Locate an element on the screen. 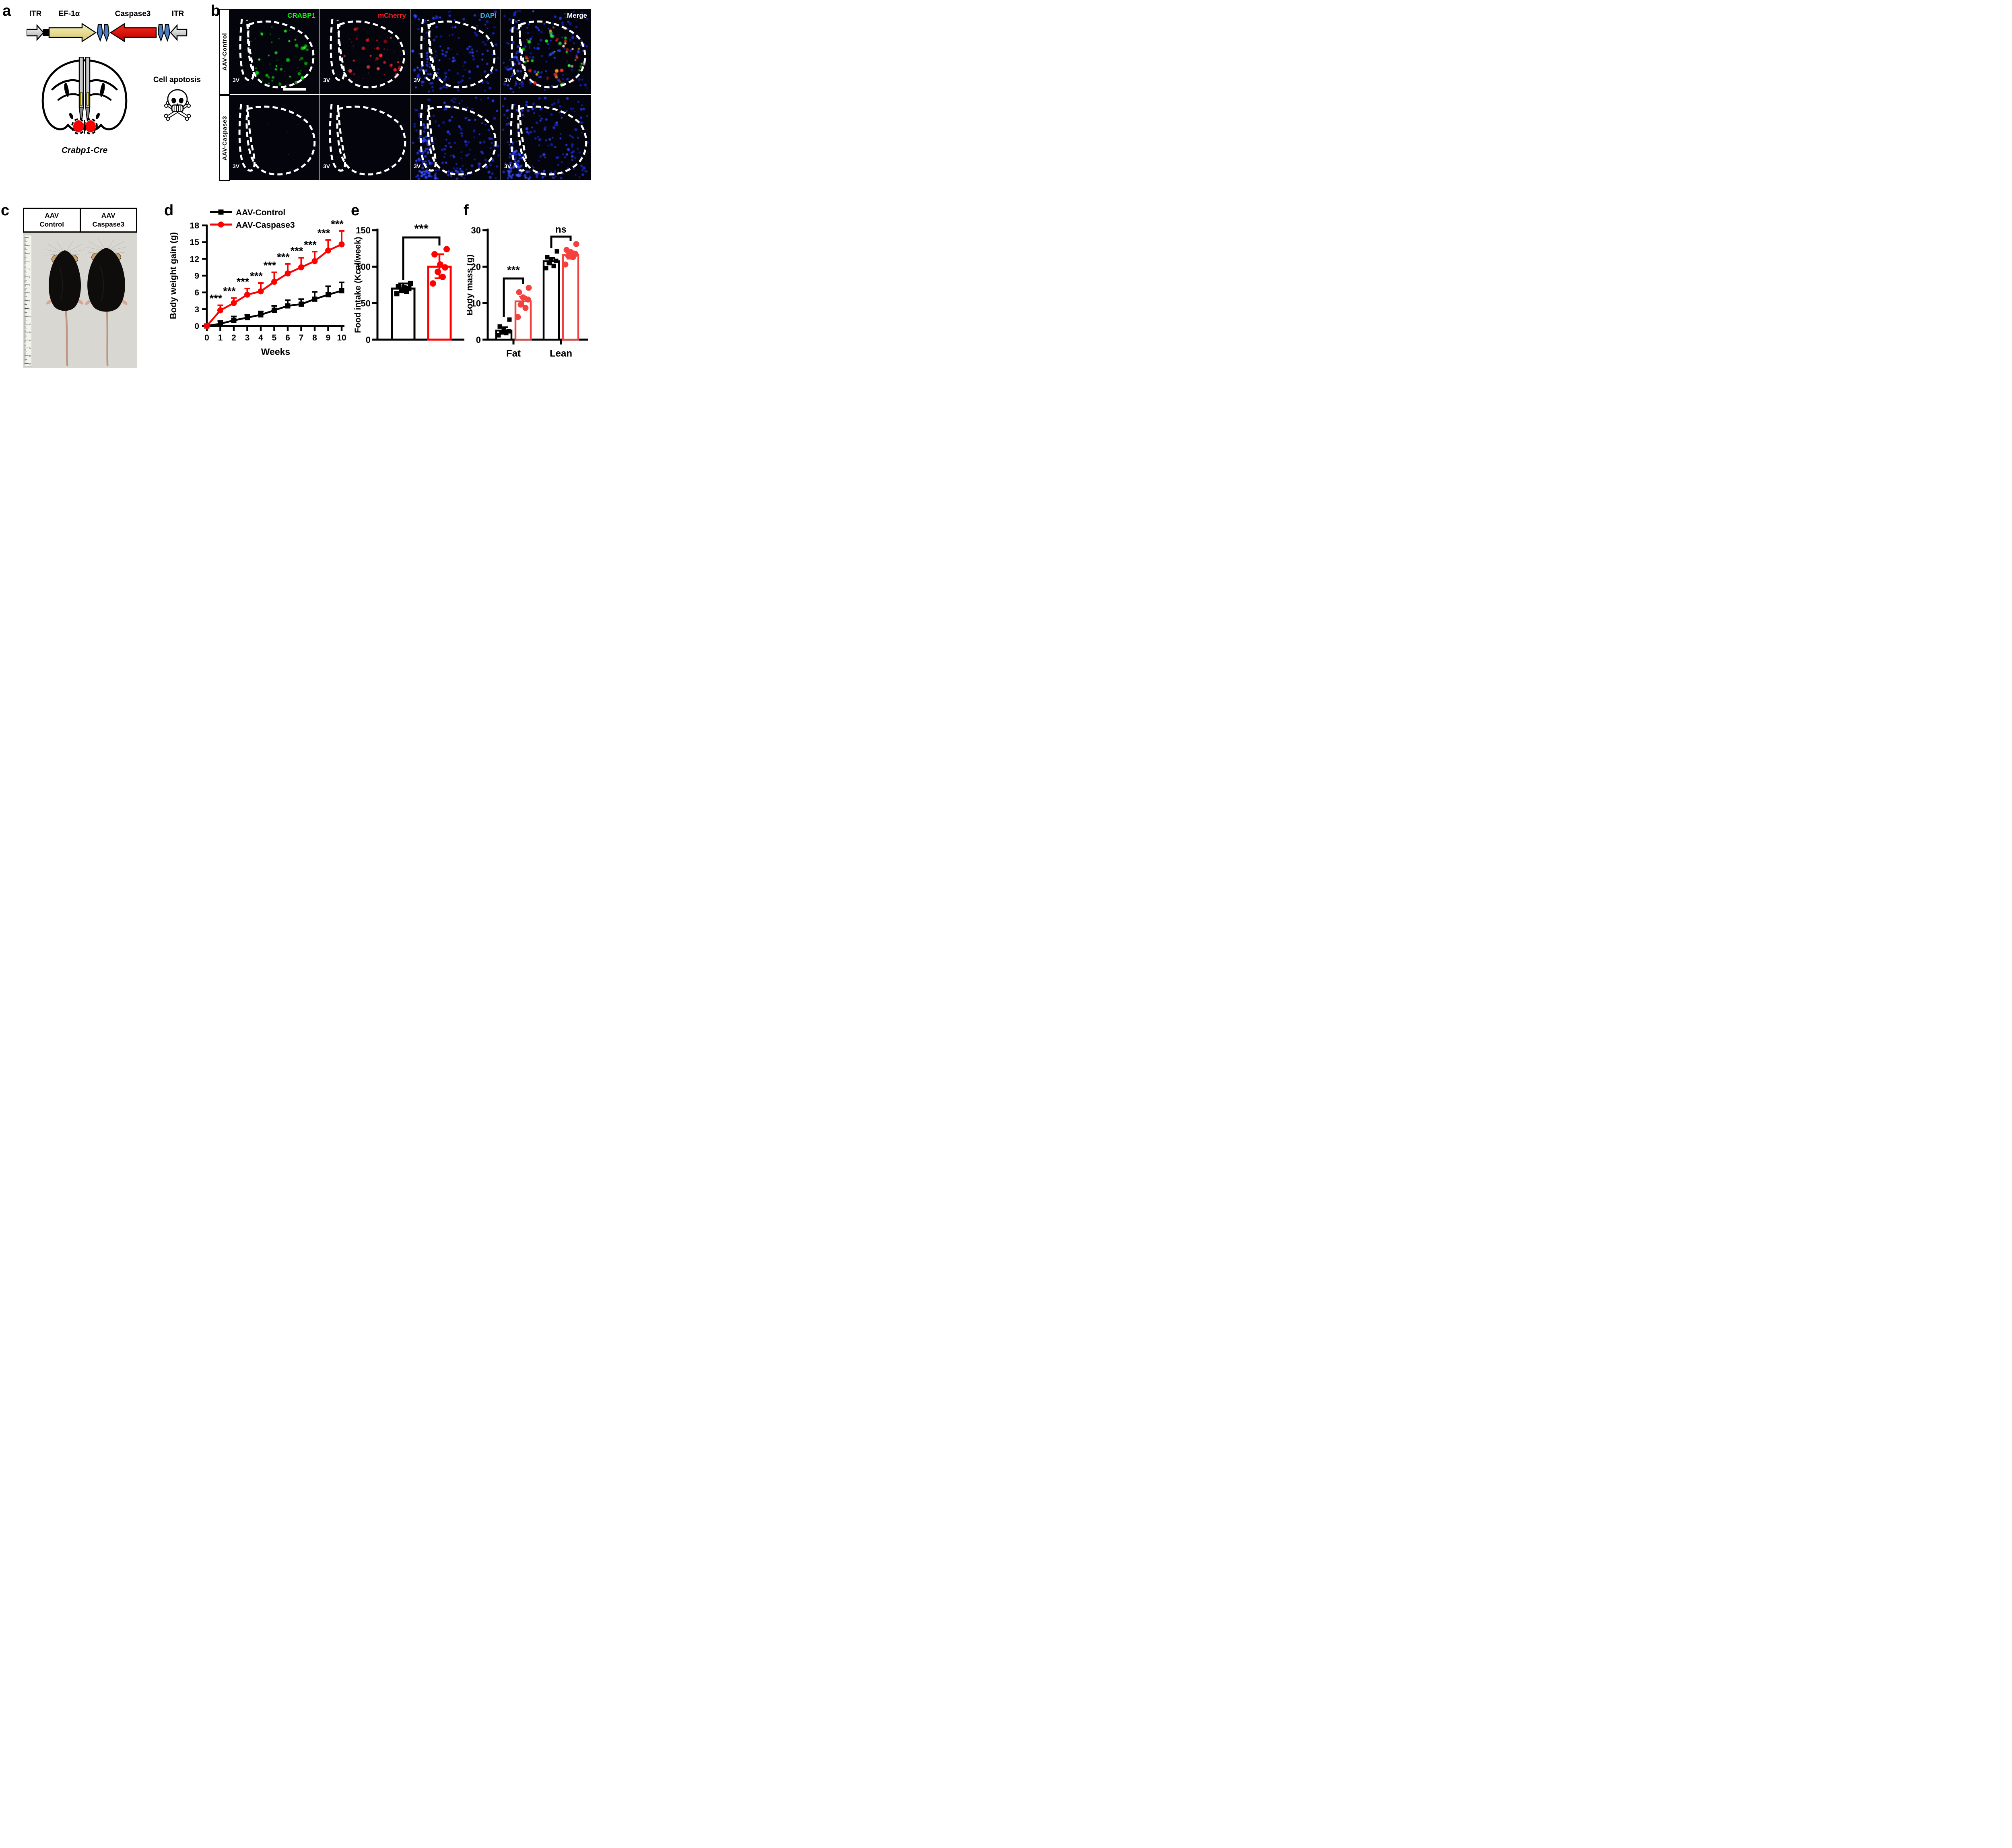  row-label-aav-control: AAV-Control is located at coordinates (224, 52).